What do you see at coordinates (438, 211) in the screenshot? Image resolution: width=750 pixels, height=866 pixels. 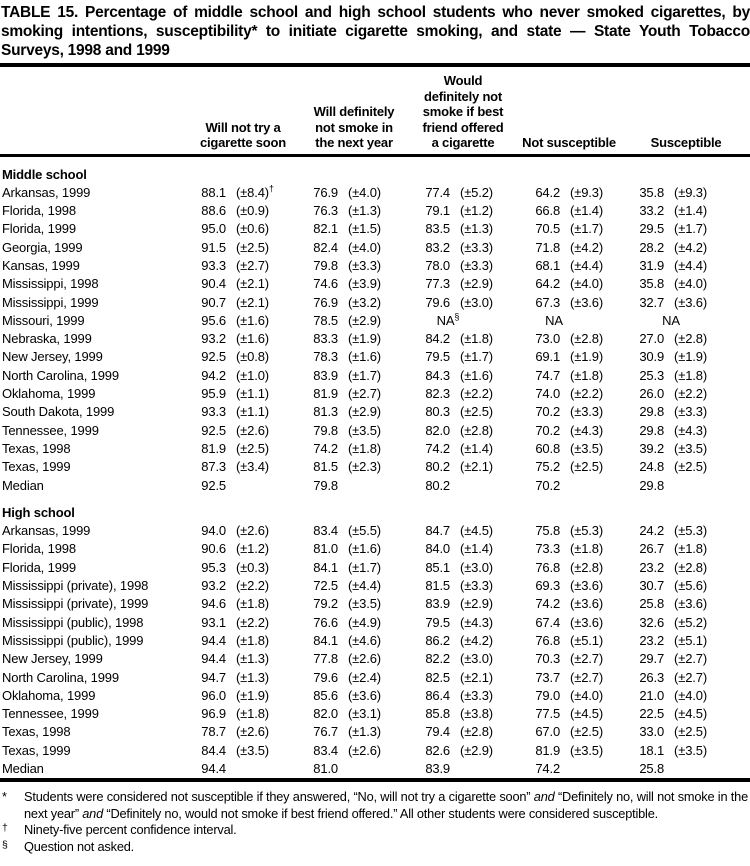 I see `value-cell: 79.1` at bounding box center [438, 211].